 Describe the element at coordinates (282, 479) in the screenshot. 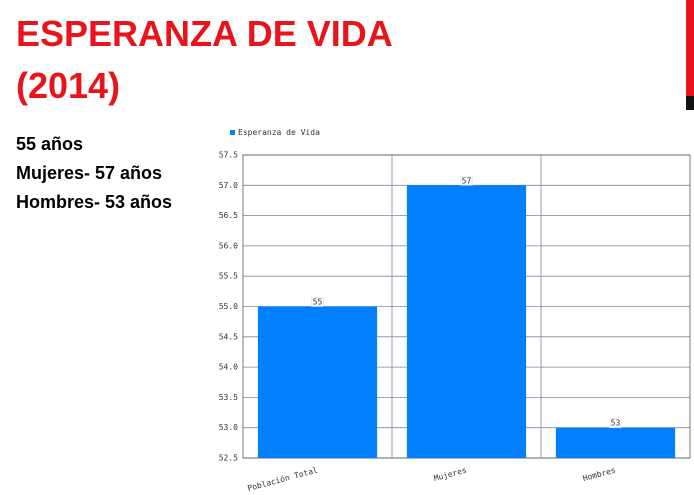

I see `x-tick-label: Población Total` at that location.